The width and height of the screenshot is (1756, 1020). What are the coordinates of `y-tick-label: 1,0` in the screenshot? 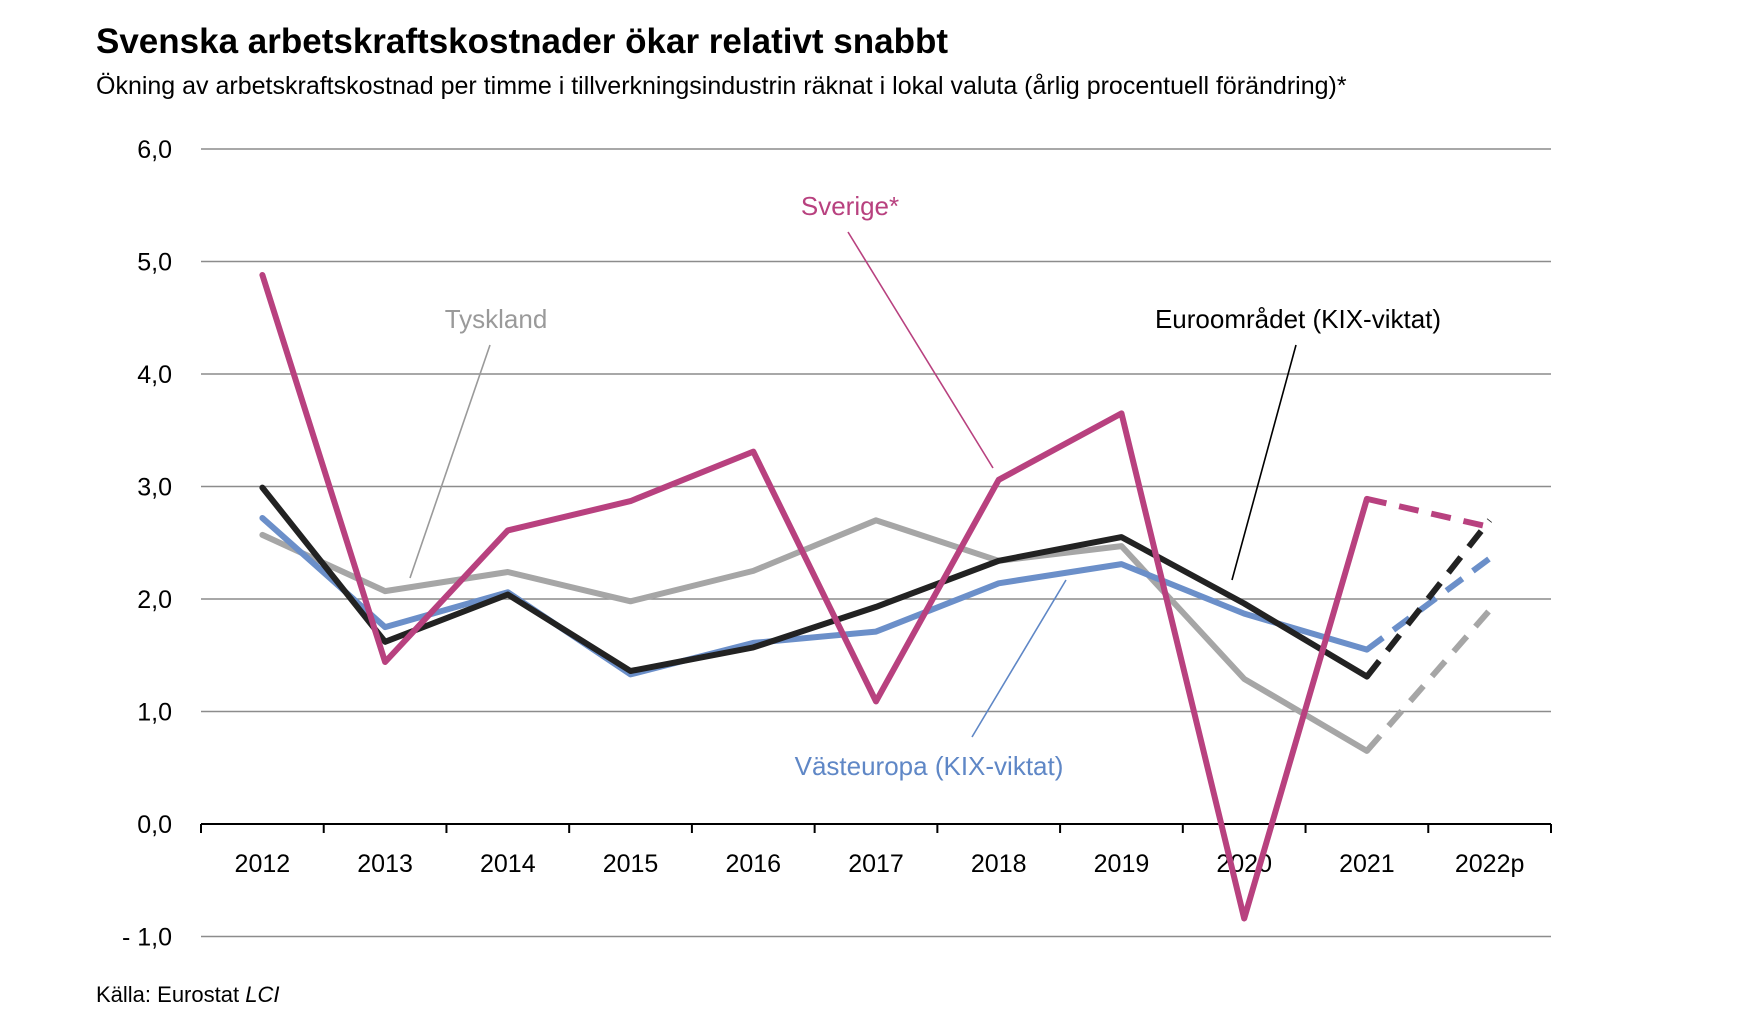 It's located at (154, 713).